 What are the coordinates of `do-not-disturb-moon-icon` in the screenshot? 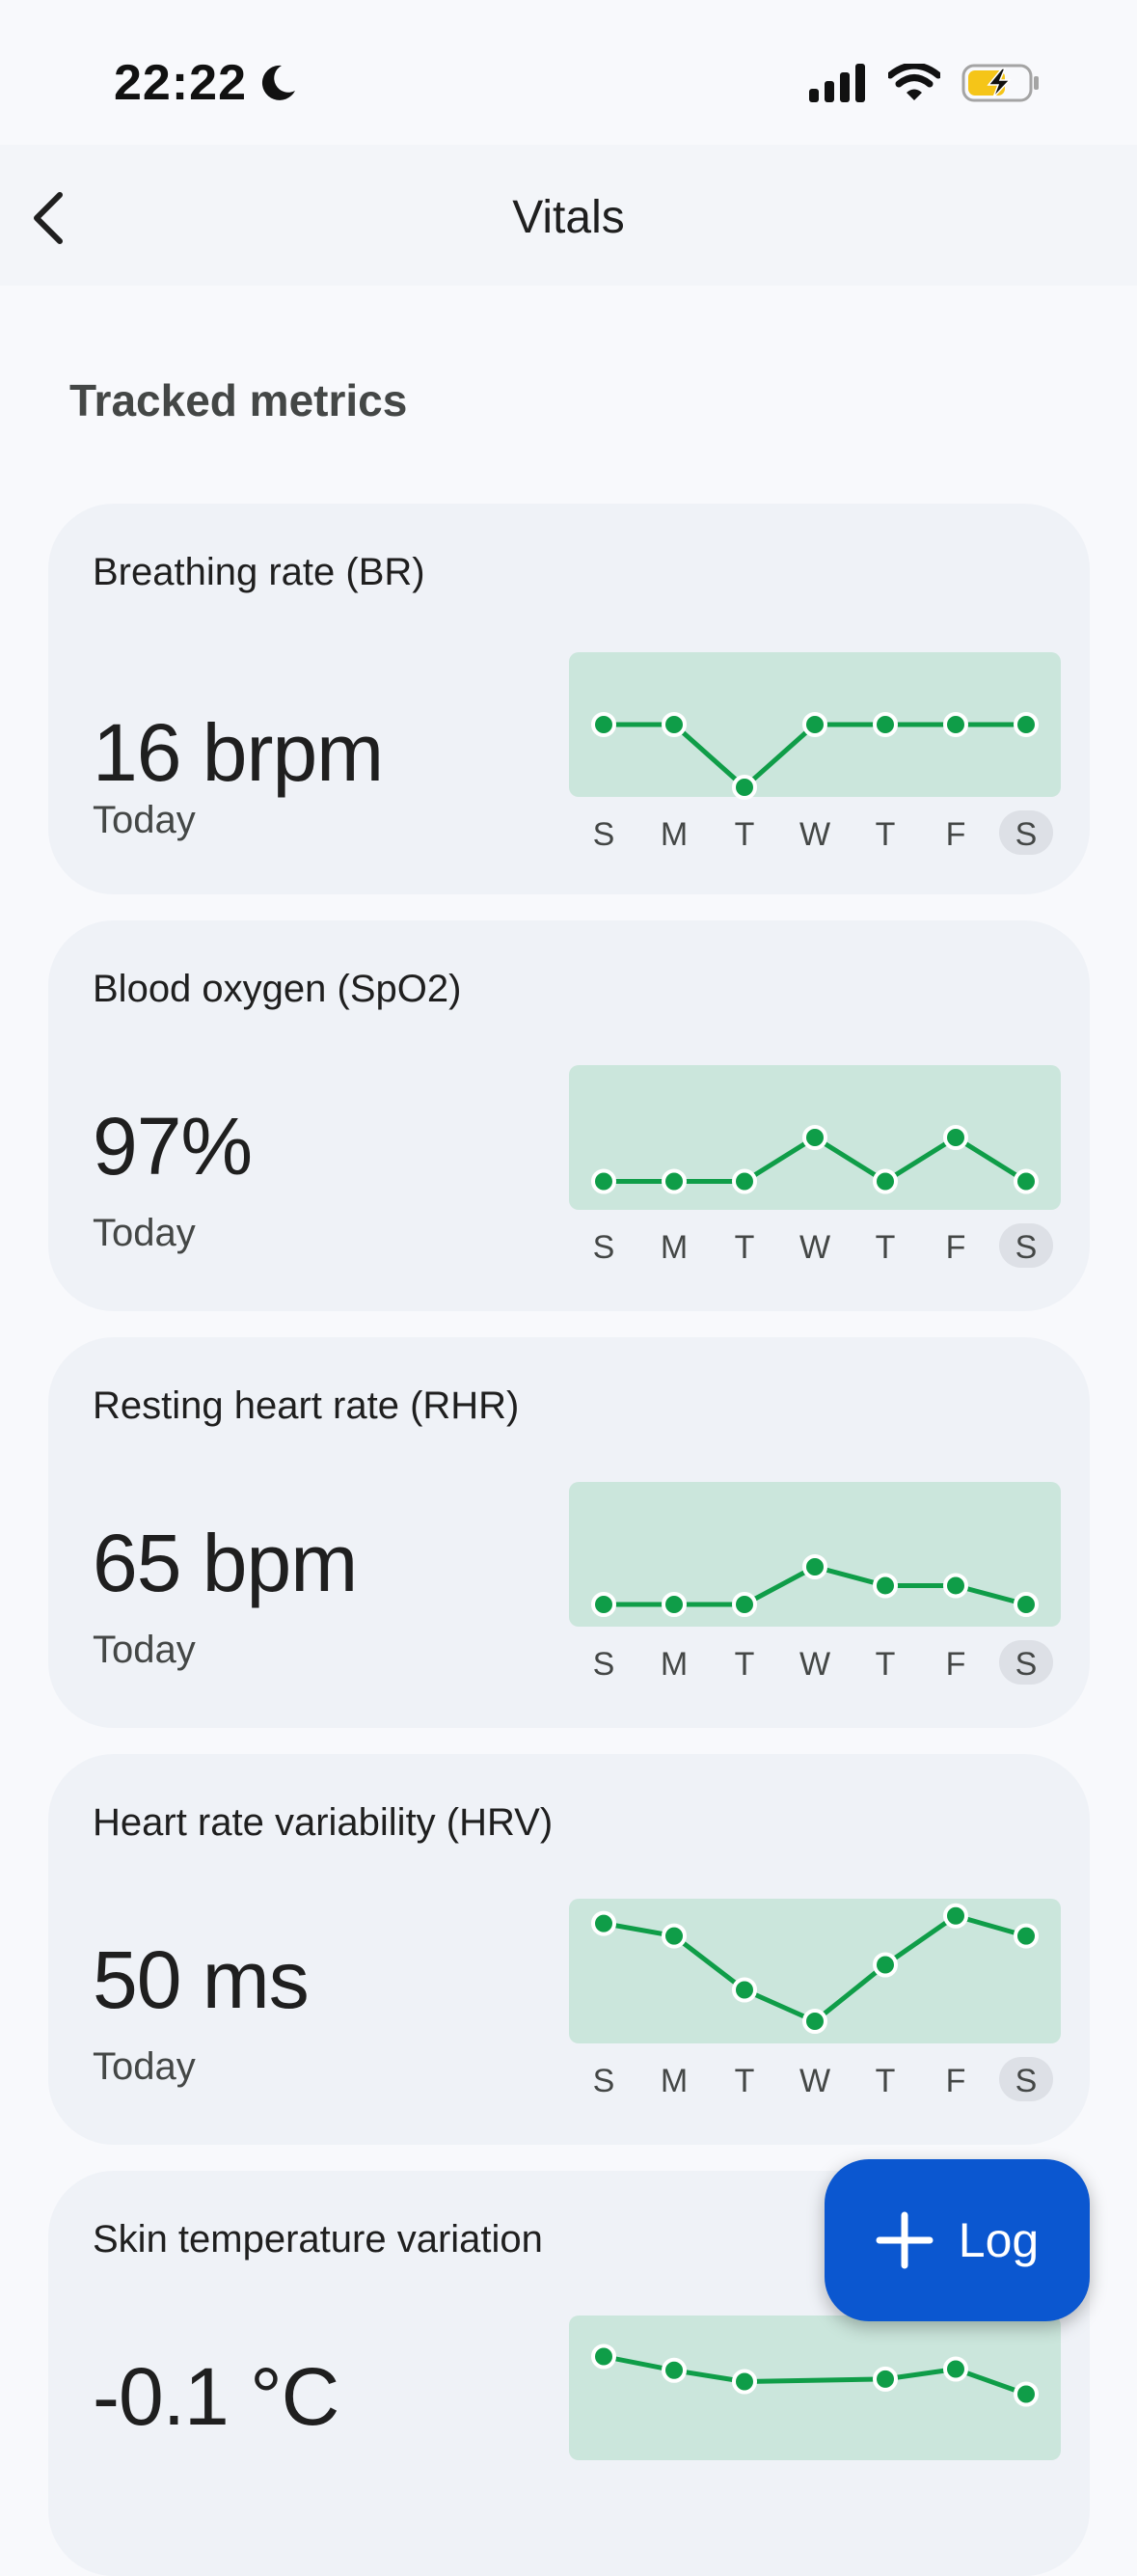 It's located at (278, 82).